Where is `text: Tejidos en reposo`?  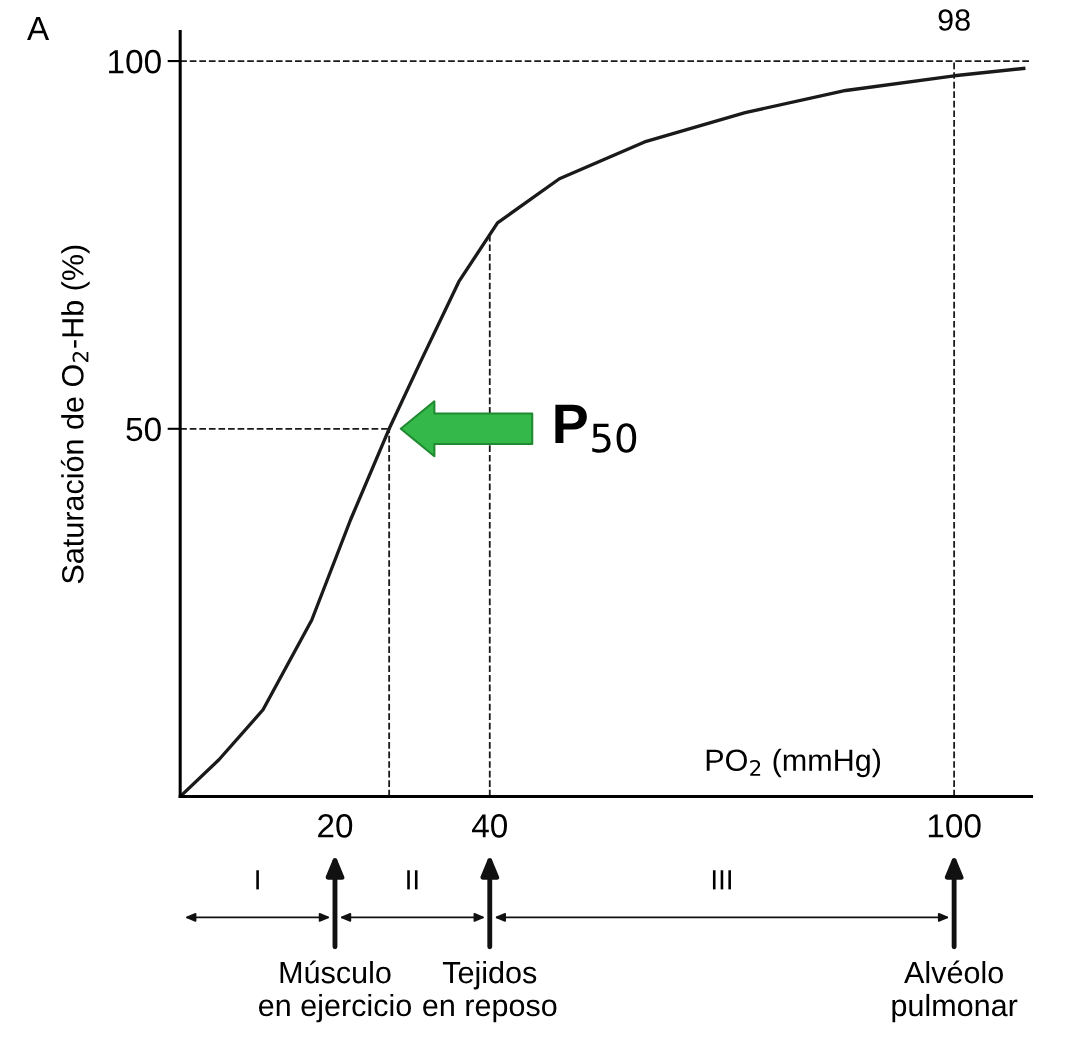 text: Tejidos en reposo is located at coordinates (490, 991).